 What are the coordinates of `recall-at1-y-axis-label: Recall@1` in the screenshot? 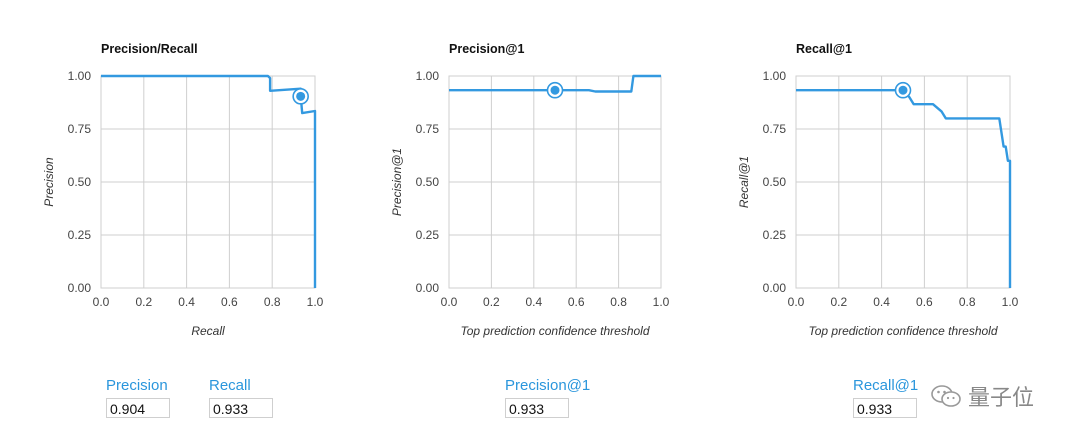 It's located at (744, 182).